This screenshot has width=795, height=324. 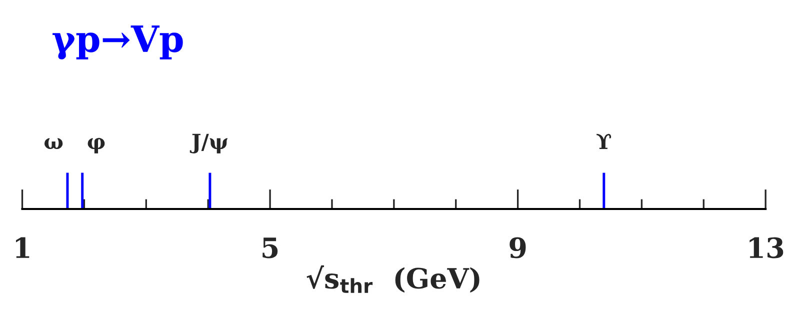 What do you see at coordinates (270, 248) in the screenshot?
I see `x-tick-label: 5` at bounding box center [270, 248].